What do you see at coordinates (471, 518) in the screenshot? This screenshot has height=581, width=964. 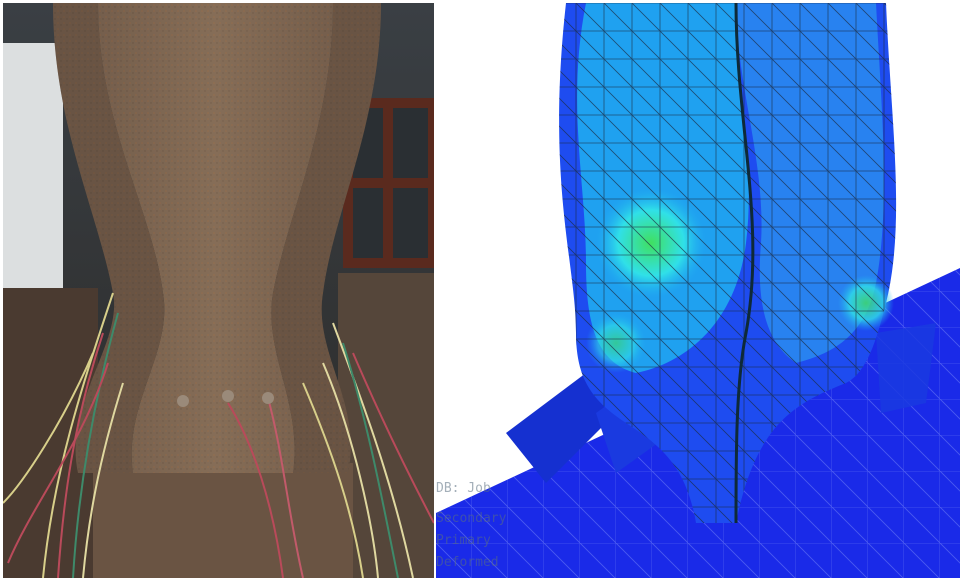 I see `fea-label-line-2: Secondary` at bounding box center [471, 518].